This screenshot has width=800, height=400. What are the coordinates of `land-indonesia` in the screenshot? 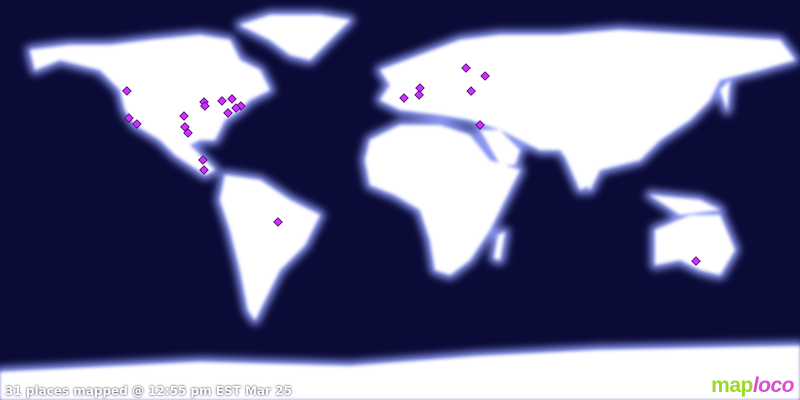 It's located at (685, 205).